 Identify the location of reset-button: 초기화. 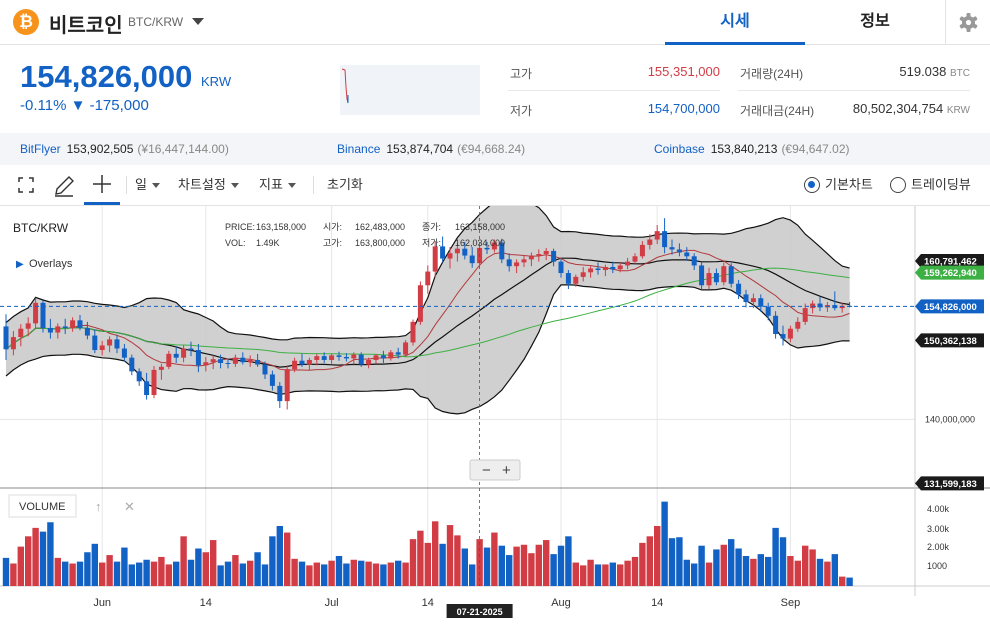
(345, 184).